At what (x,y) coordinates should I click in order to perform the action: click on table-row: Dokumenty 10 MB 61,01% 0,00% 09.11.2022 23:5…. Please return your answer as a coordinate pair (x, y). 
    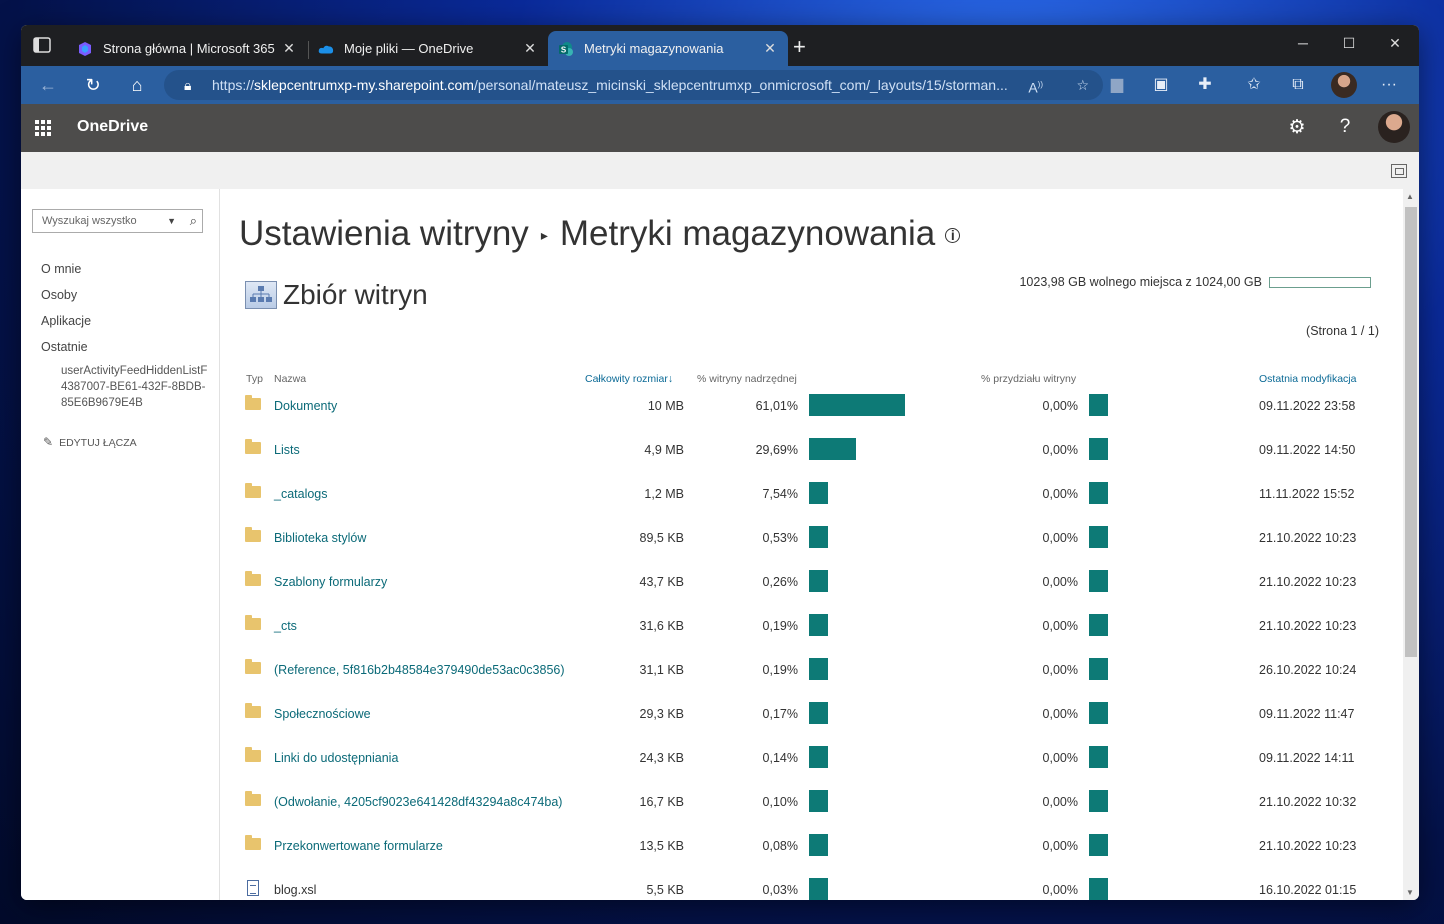
    Looking at the image, I should click on (811, 406).